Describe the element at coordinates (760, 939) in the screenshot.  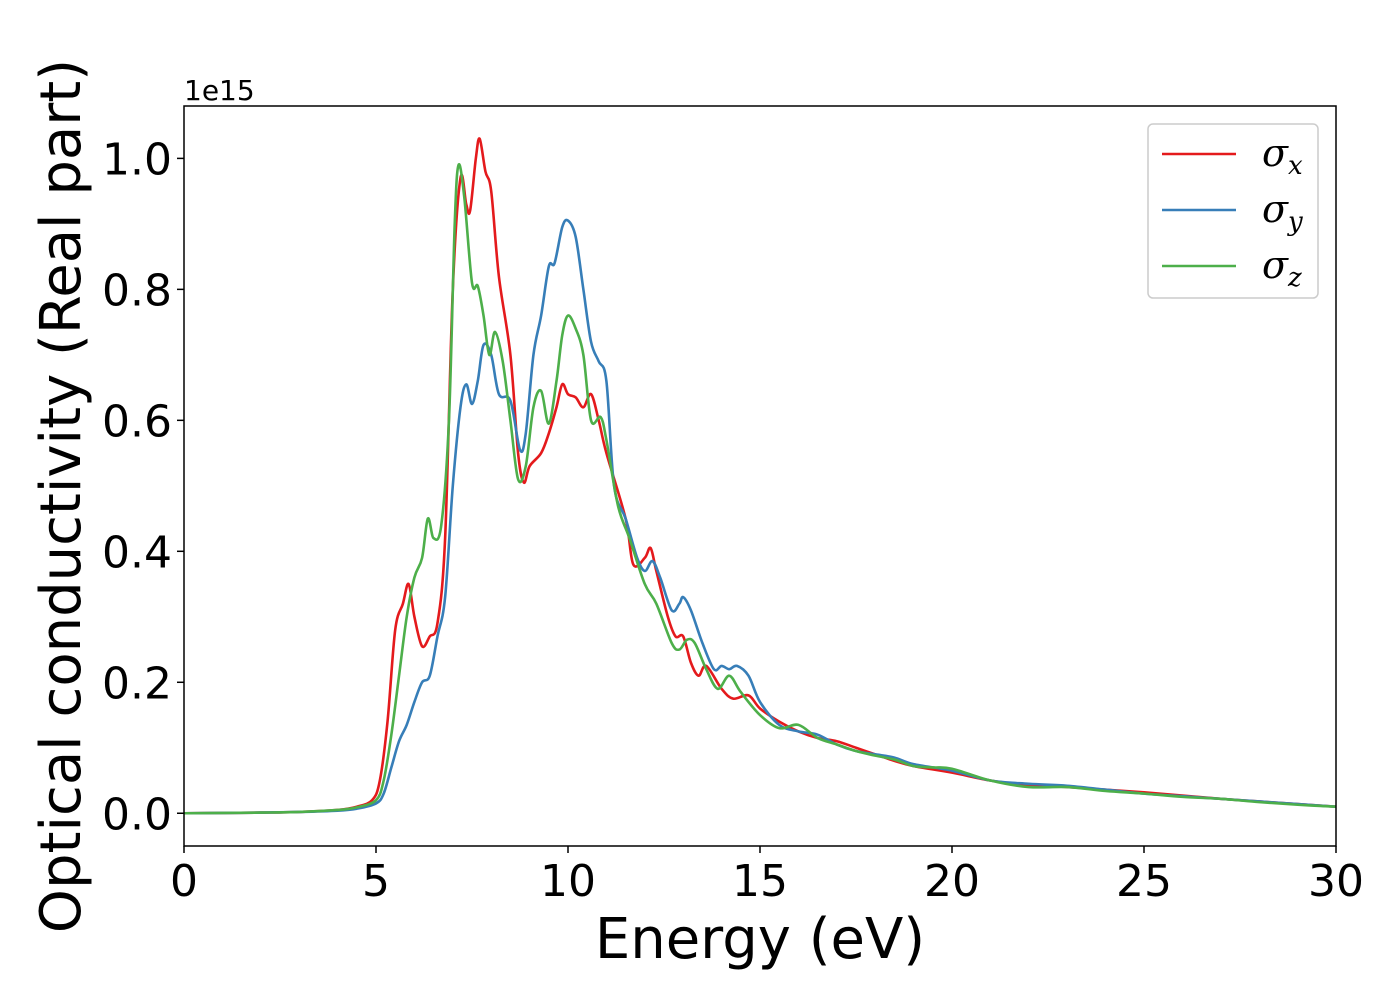
I see `x-axis-label: Energy (eV)` at that location.